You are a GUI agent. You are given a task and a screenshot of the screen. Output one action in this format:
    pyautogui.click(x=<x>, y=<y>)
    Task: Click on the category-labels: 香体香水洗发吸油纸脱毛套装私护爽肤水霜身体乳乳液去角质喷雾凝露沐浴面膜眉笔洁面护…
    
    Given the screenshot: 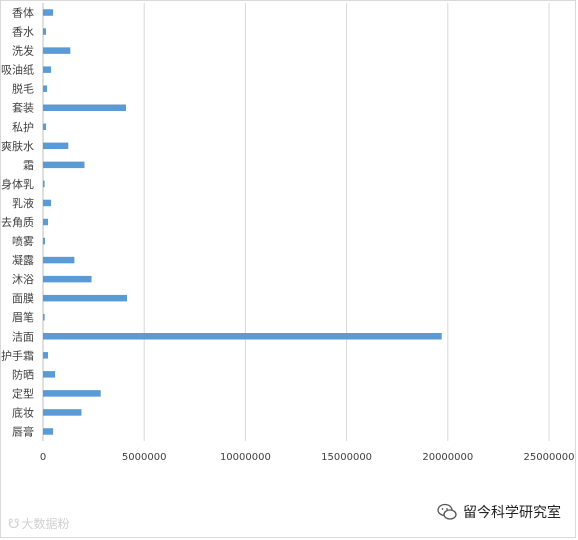 What is the action you would take?
    pyautogui.click(x=17, y=222)
    